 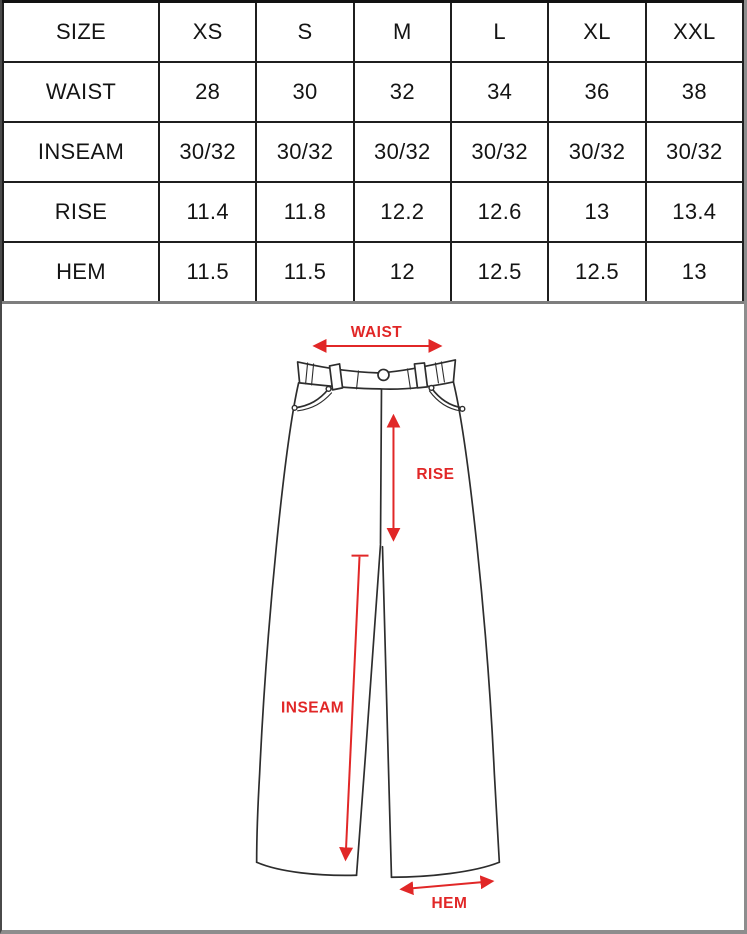 I want to click on left-inseam-line, so click(x=368, y=710).